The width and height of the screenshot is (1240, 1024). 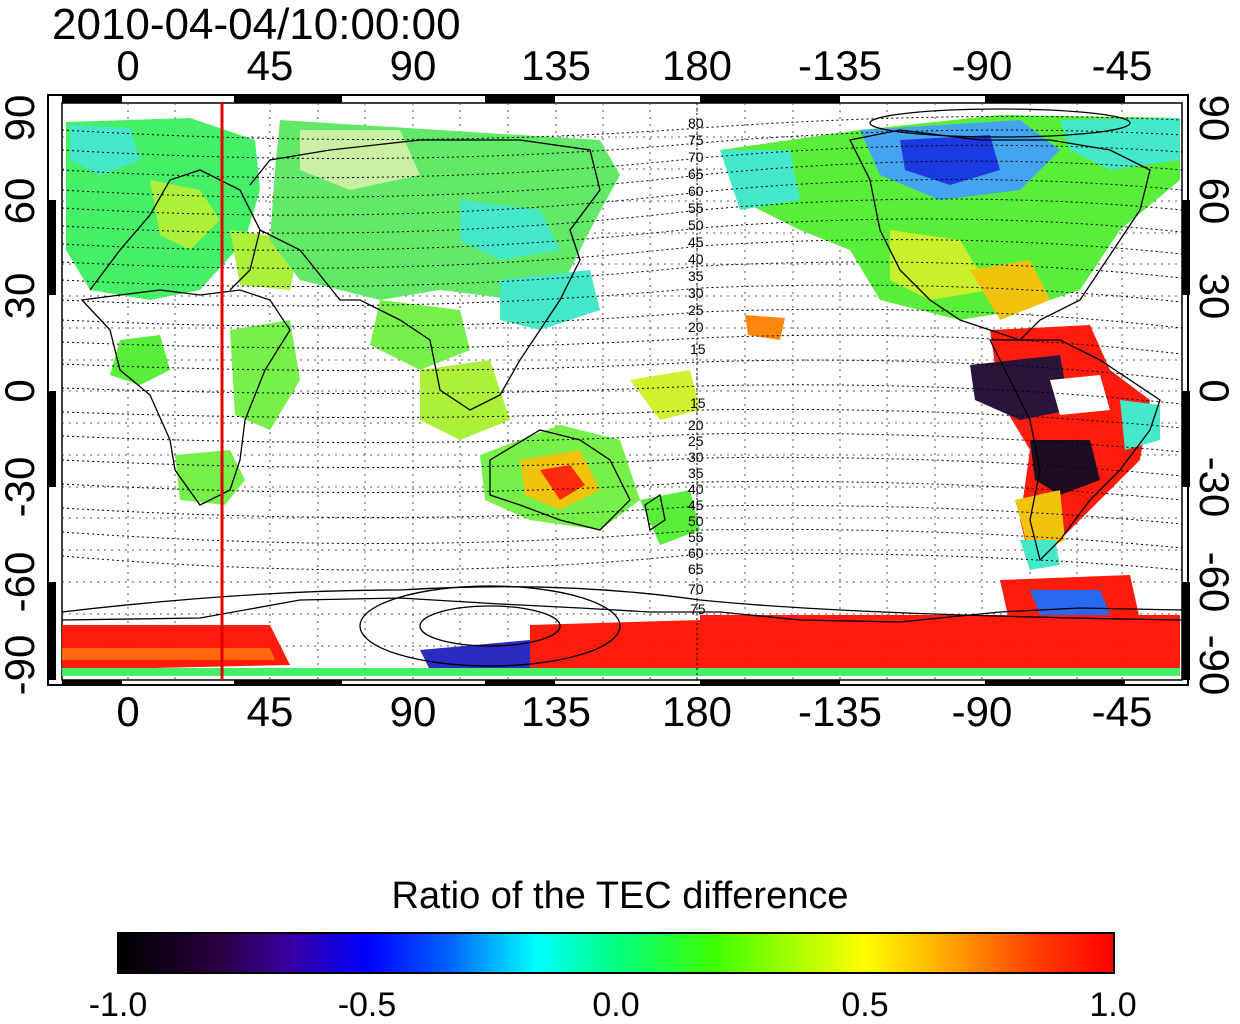 What do you see at coordinates (865, 1005) in the screenshot?
I see `colorbar-tick: 0.5` at bounding box center [865, 1005].